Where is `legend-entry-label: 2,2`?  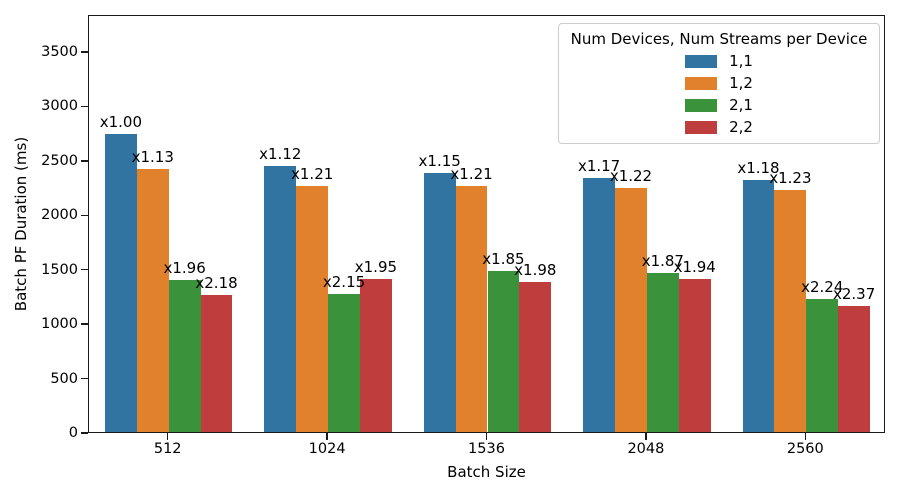
legend-entry-label: 2,2 is located at coordinates (741, 127).